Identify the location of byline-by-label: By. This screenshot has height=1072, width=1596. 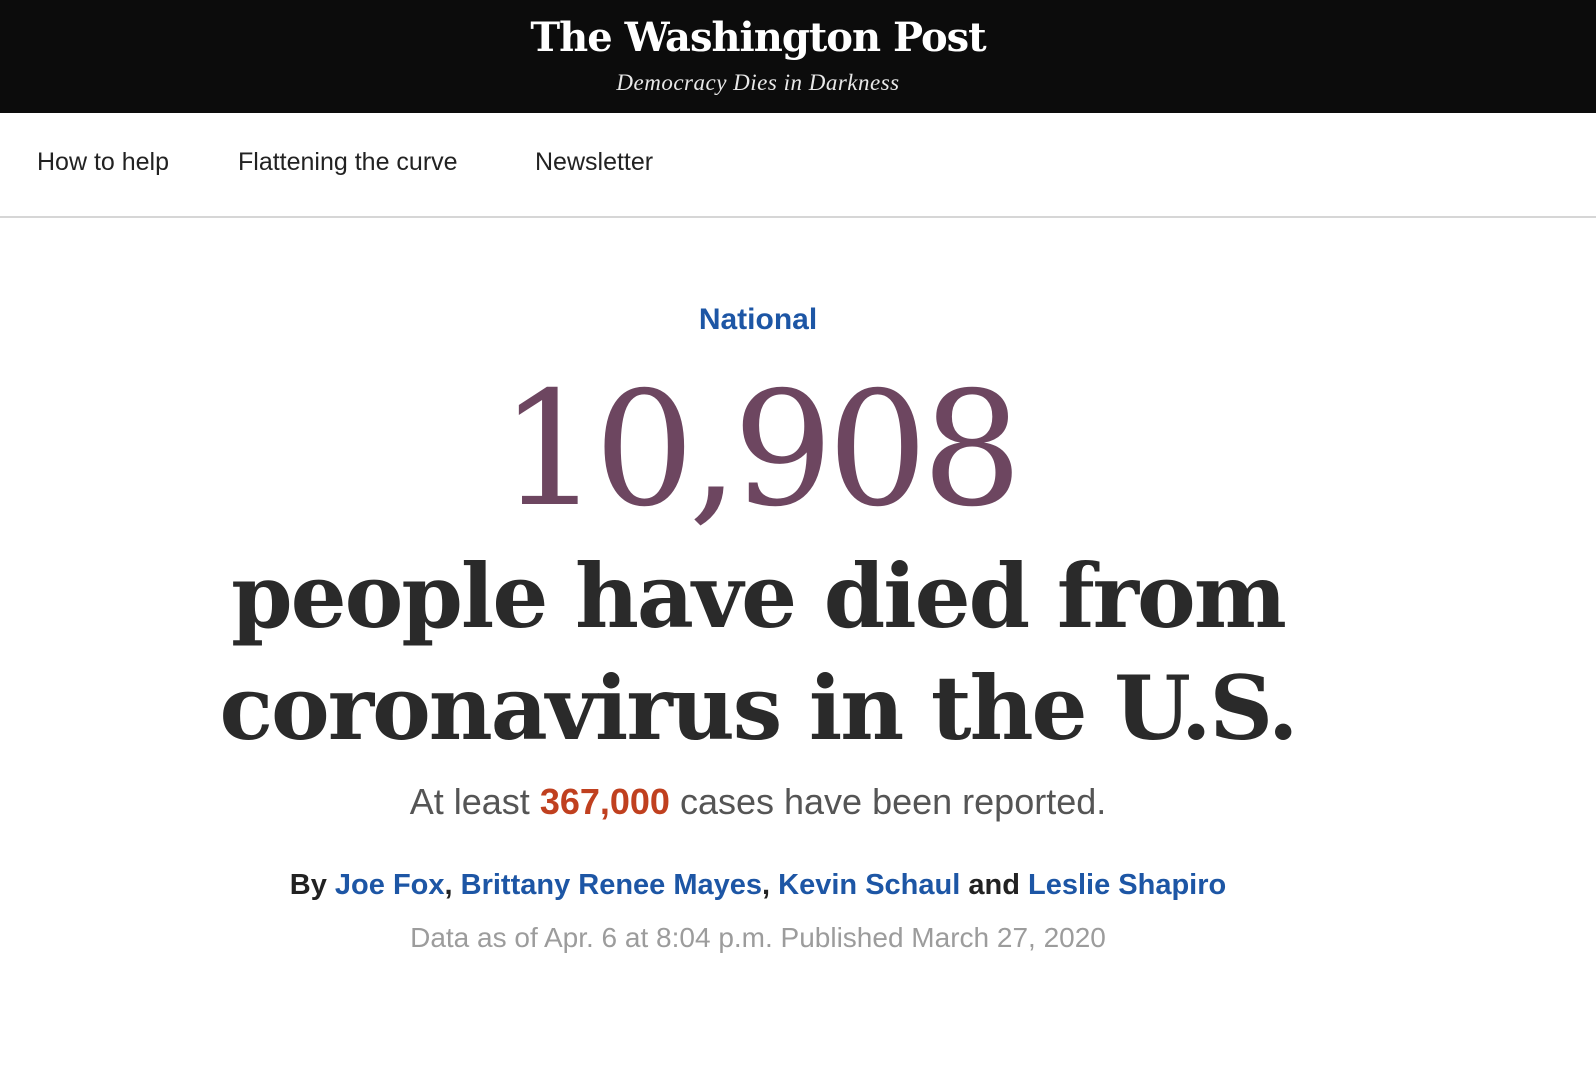
(308, 885).